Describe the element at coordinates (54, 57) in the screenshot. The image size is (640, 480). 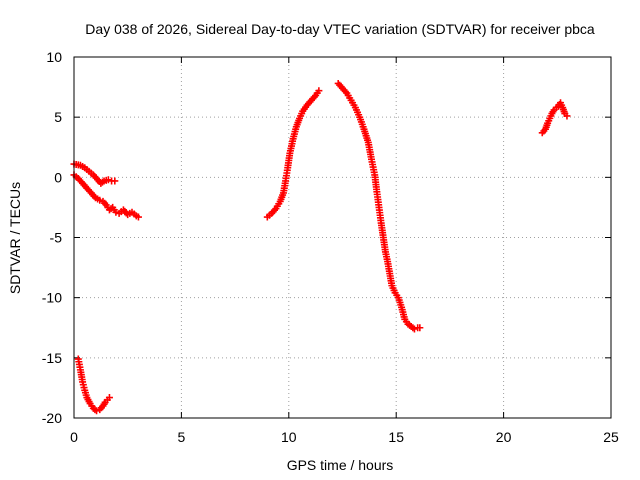
I see `y-tick-label: 10` at that location.